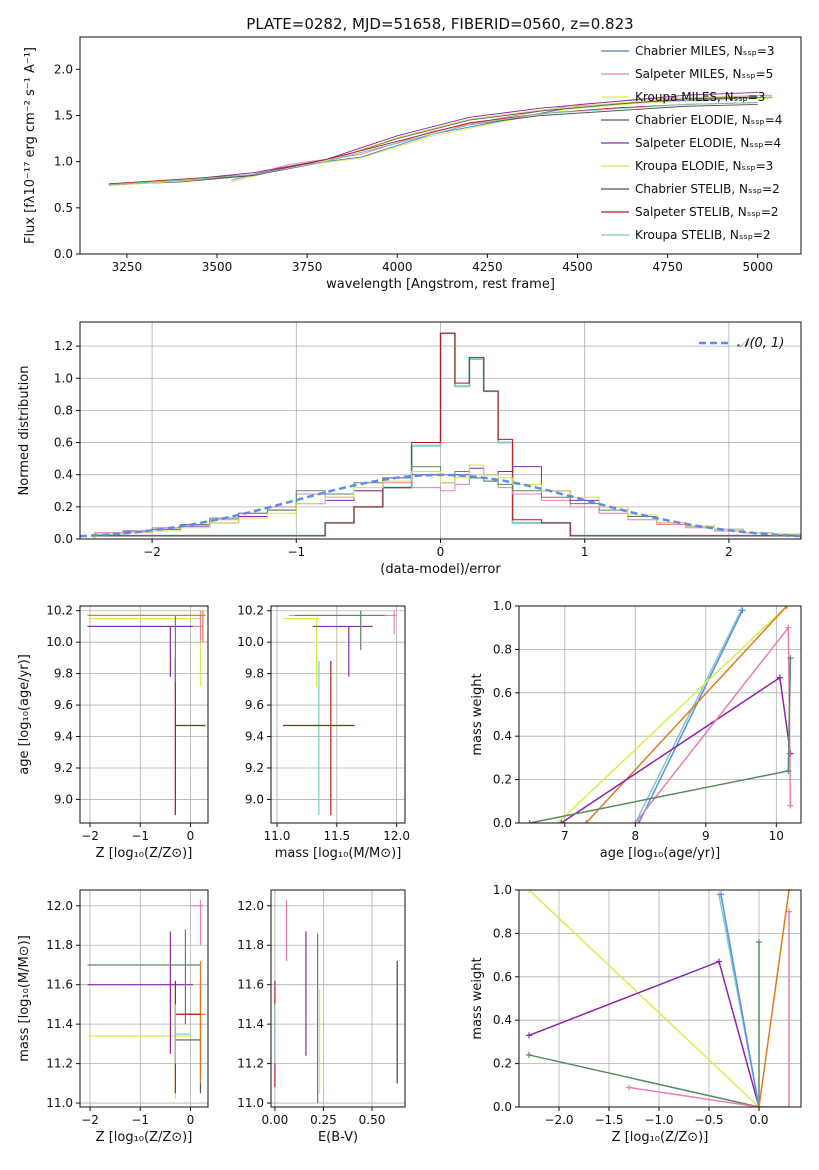 The image size is (819, 1170). What do you see at coordinates (277, 836) in the screenshot?
I see `x-tick-label: 11.0` at bounding box center [277, 836].